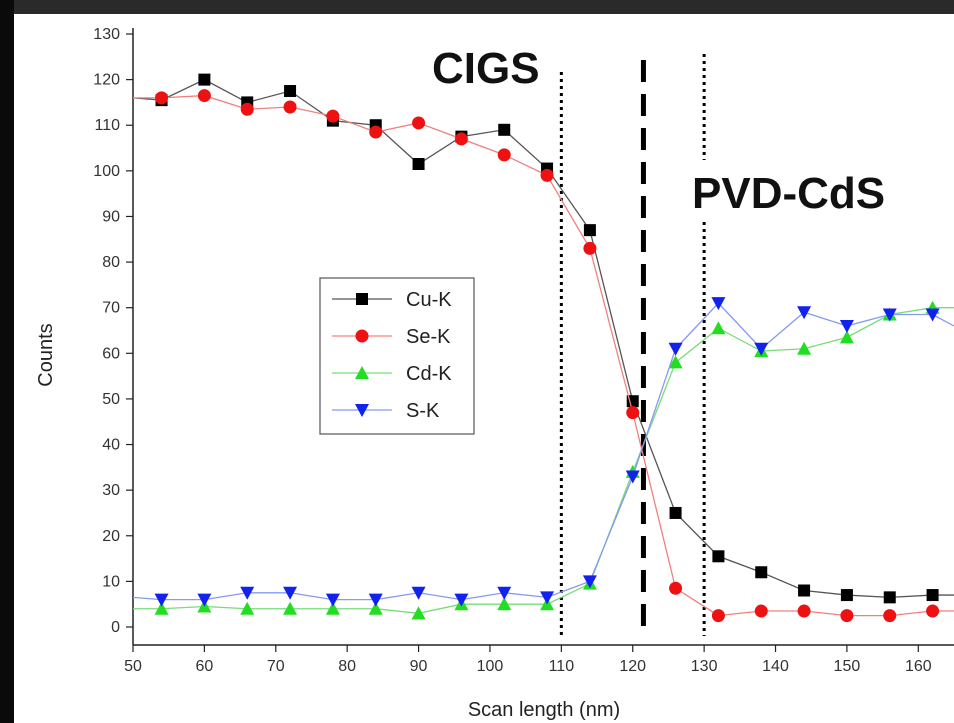 The width and height of the screenshot is (954, 723). I want to click on y-tick-label: 120, so click(106, 80).